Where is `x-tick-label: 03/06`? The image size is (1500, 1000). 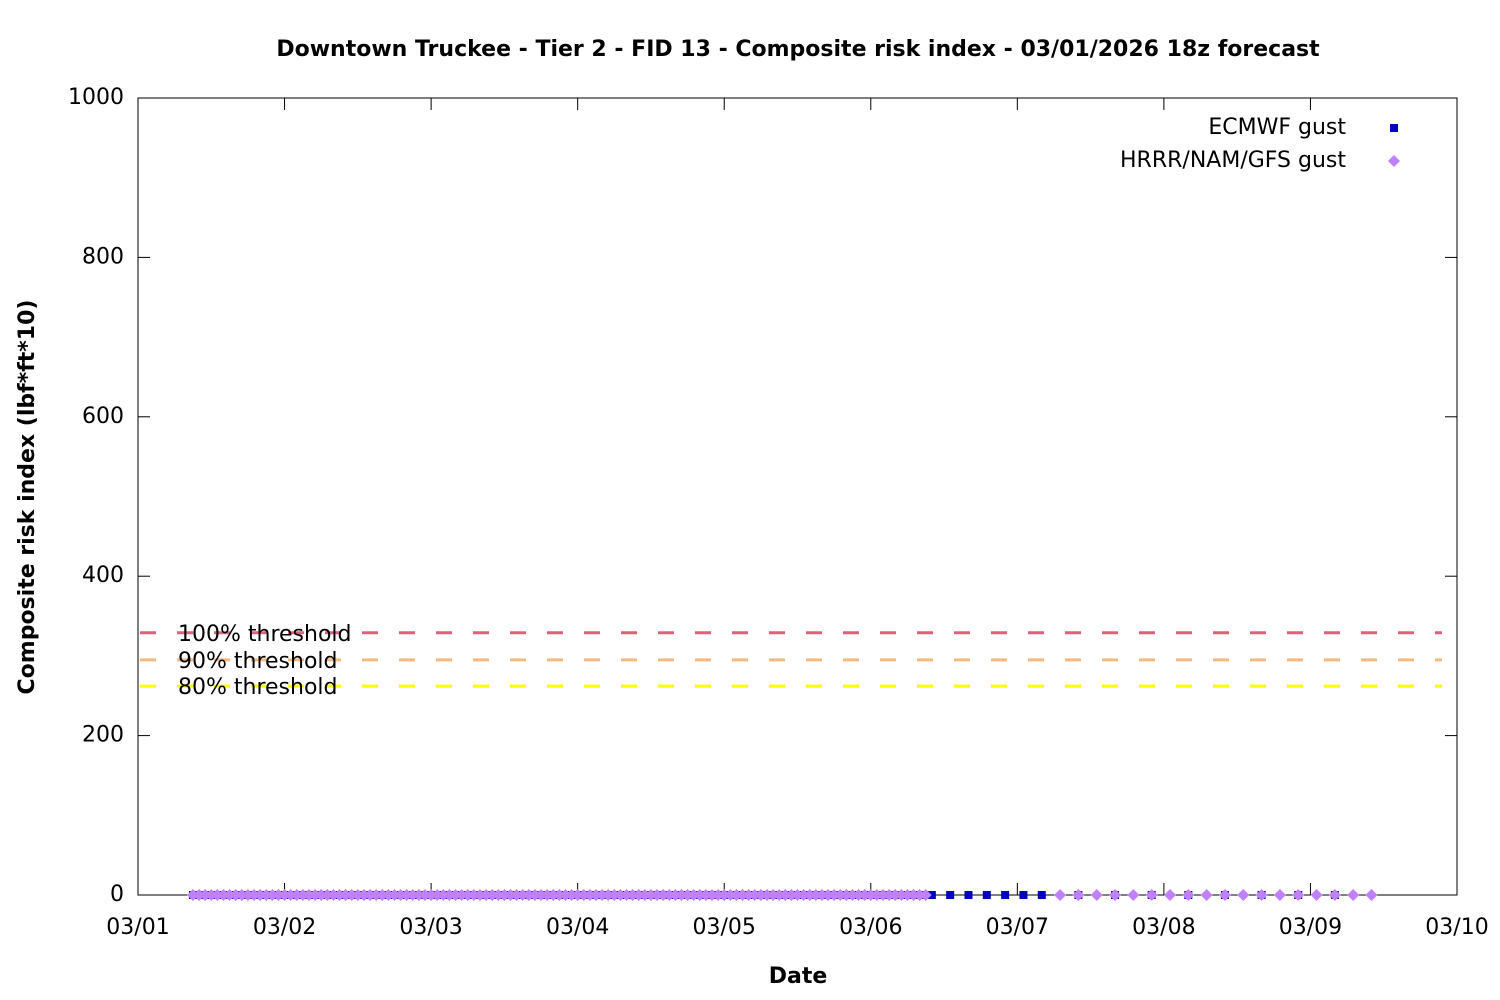 x-tick-label: 03/06 is located at coordinates (870, 927).